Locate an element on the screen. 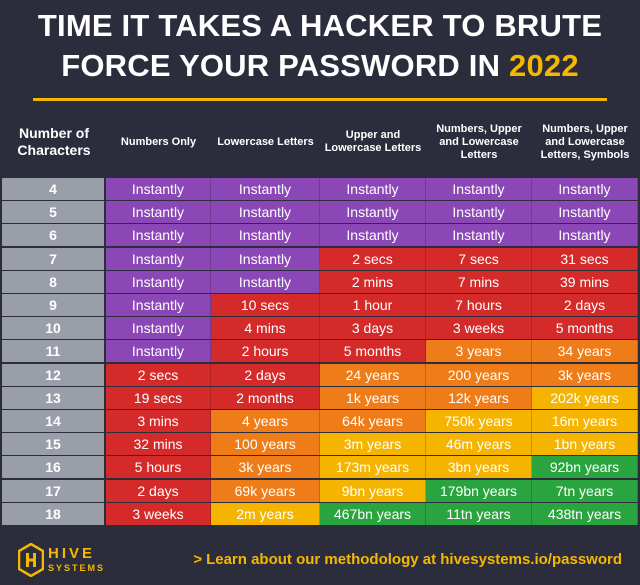  hive-systems-logo: HIVE SYSTEMS is located at coordinates (68, 560).